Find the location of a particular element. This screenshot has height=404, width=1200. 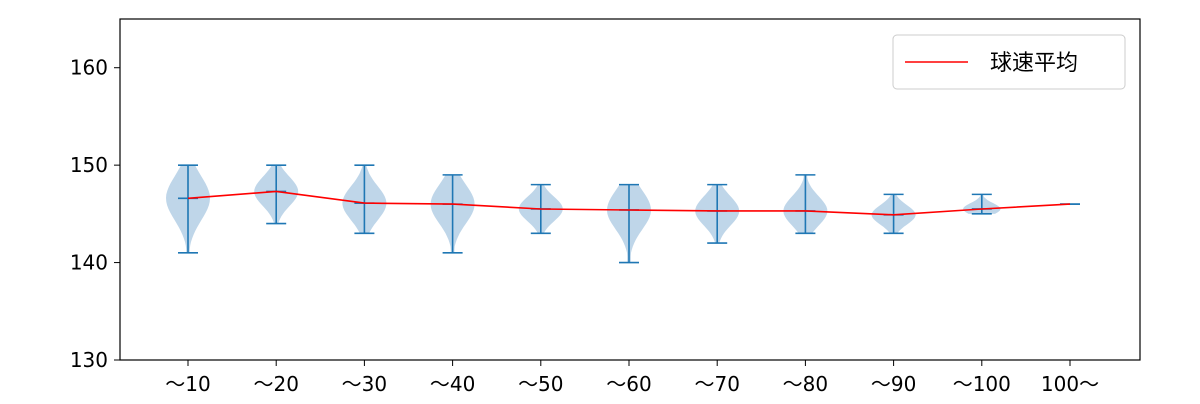

x-tick-label: ～80 is located at coordinates (805, 384).